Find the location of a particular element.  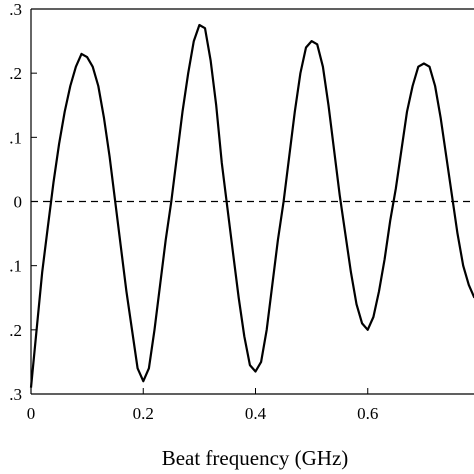

y-axis-ticks: .3 .2 .1 0 .1 .2 .3 is located at coordinates (23, 202).